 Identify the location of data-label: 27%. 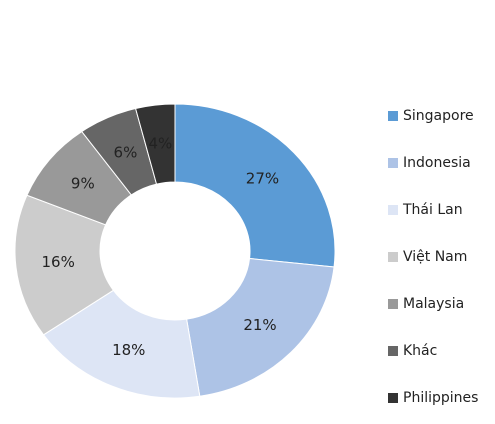
(262, 178).